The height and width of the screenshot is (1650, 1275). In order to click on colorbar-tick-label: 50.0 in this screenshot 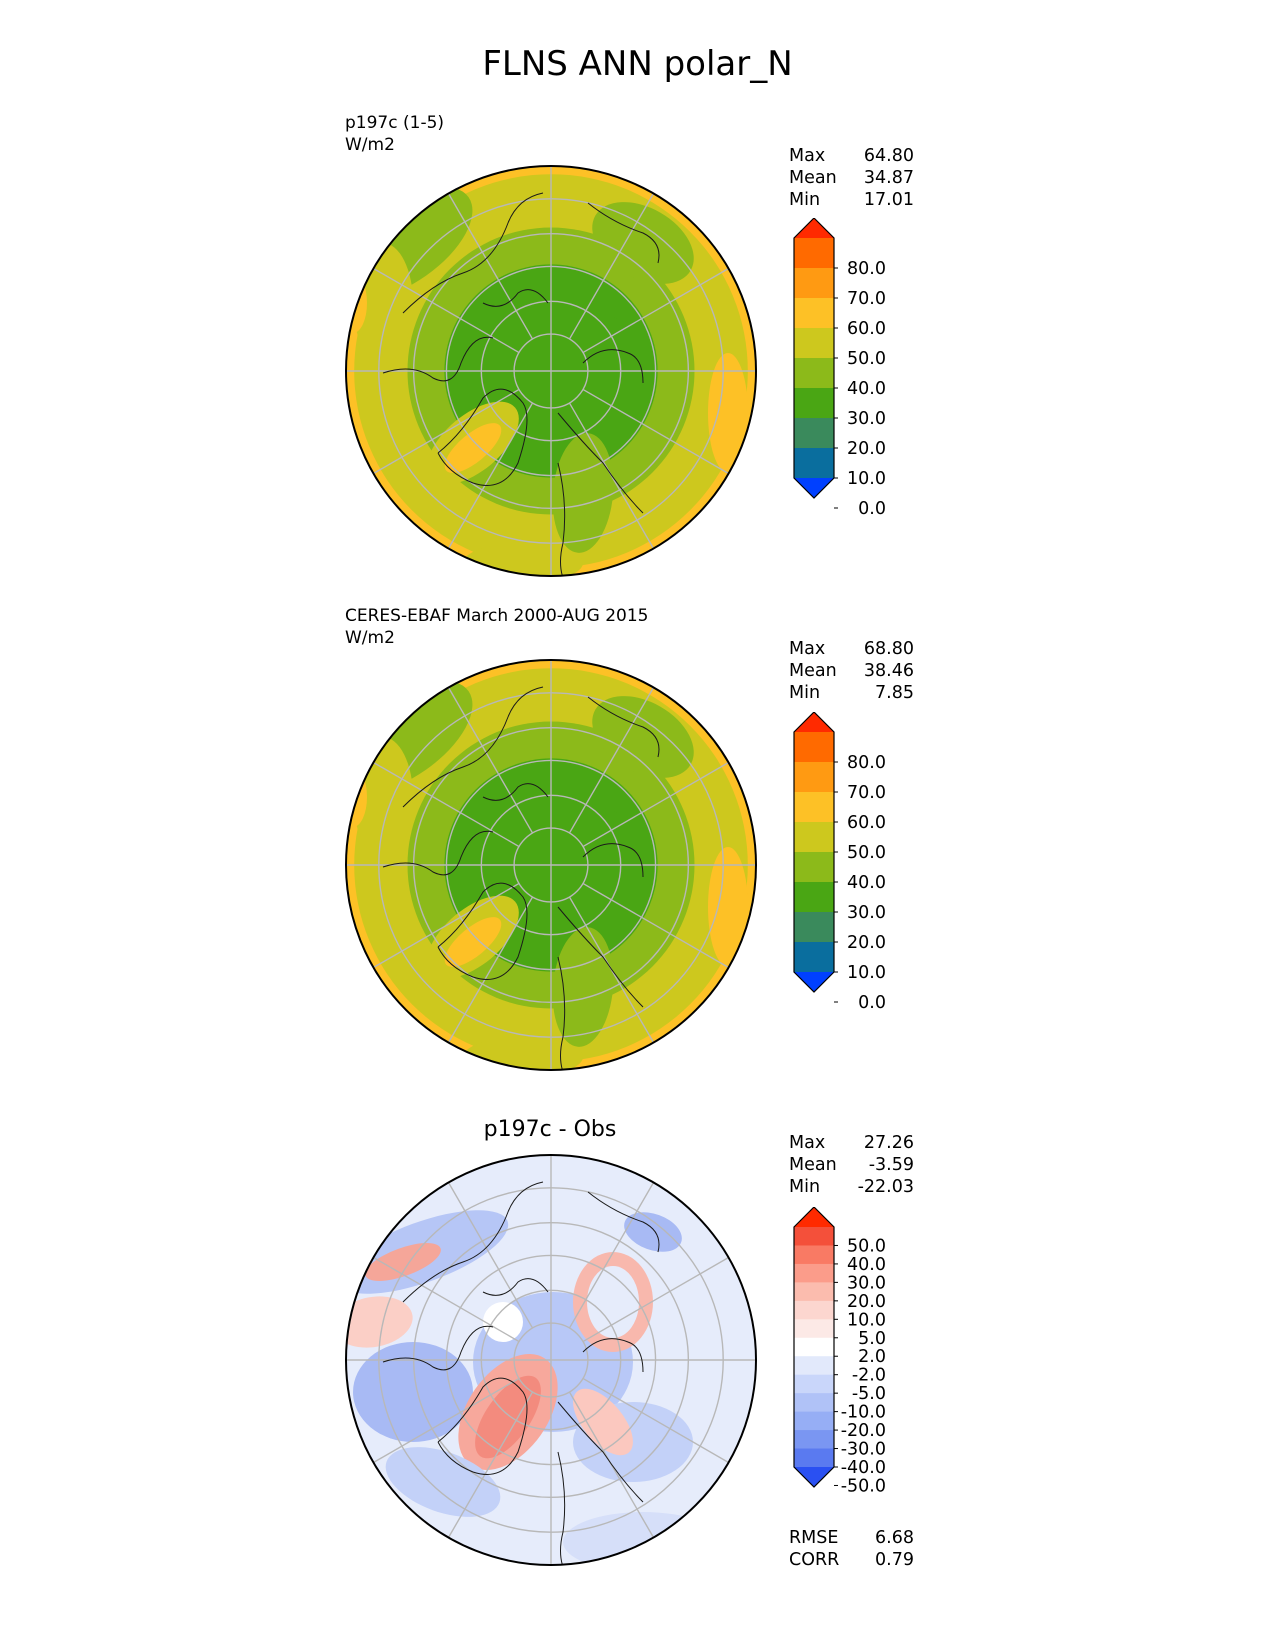, I will do `click(866, 1246)`.